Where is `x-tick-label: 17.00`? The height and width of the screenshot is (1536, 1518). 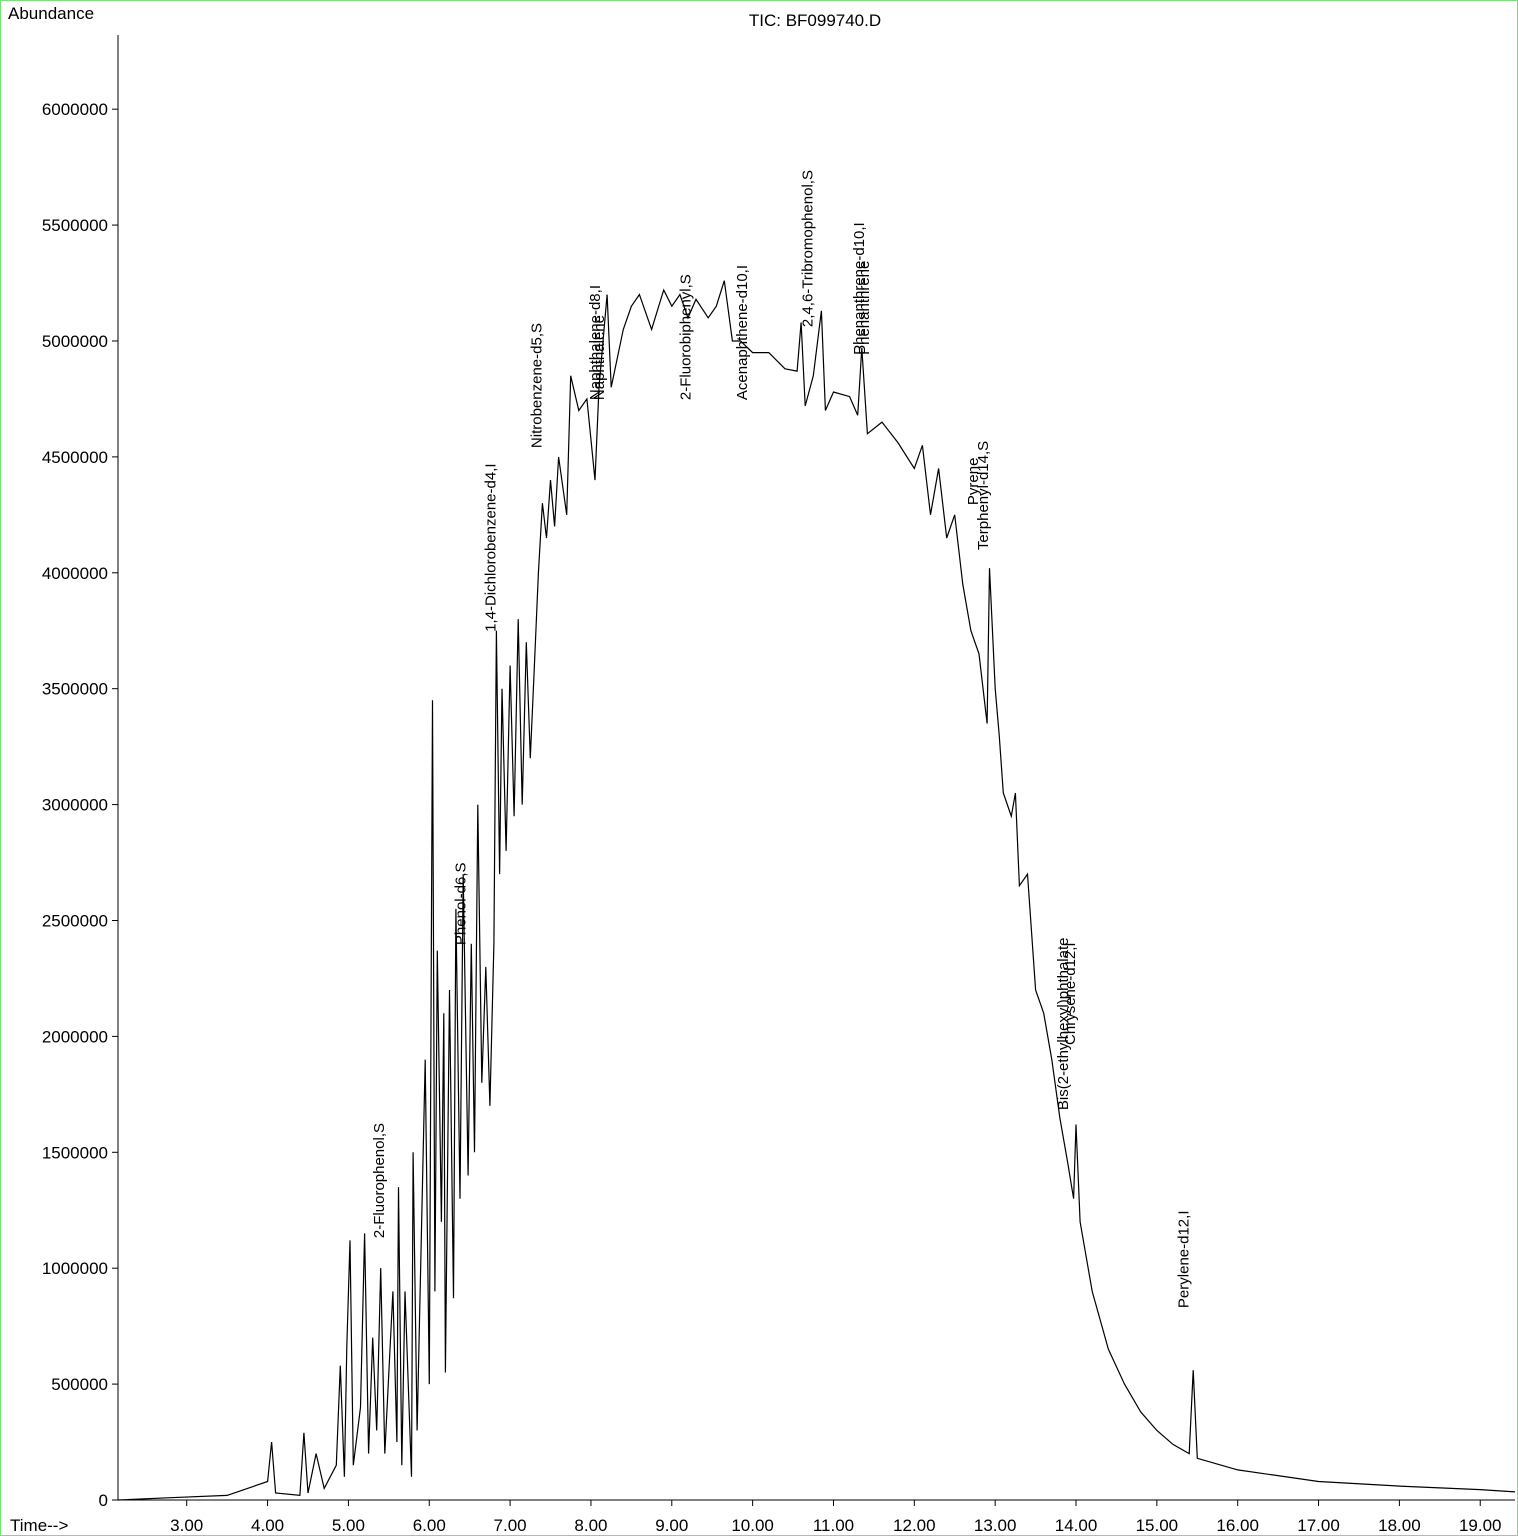
x-tick-label: 17.00 is located at coordinates (1318, 1525).